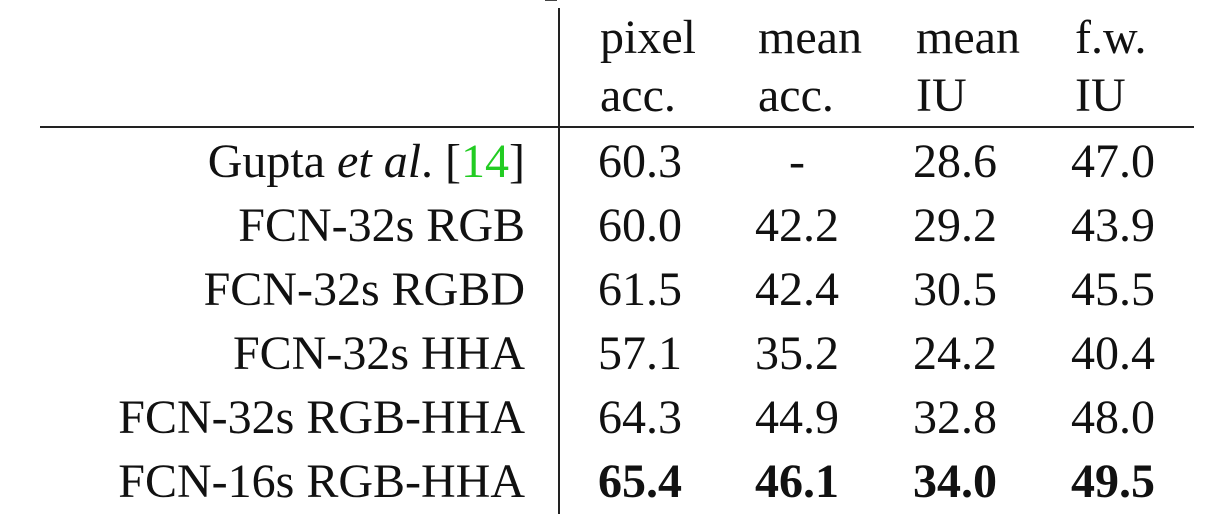 Image resolution: width=1224 pixels, height=520 pixels. What do you see at coordinates (1113, 417) in the screenshot?
I see `cell: 48.0` at bounding box center [1113, 417].